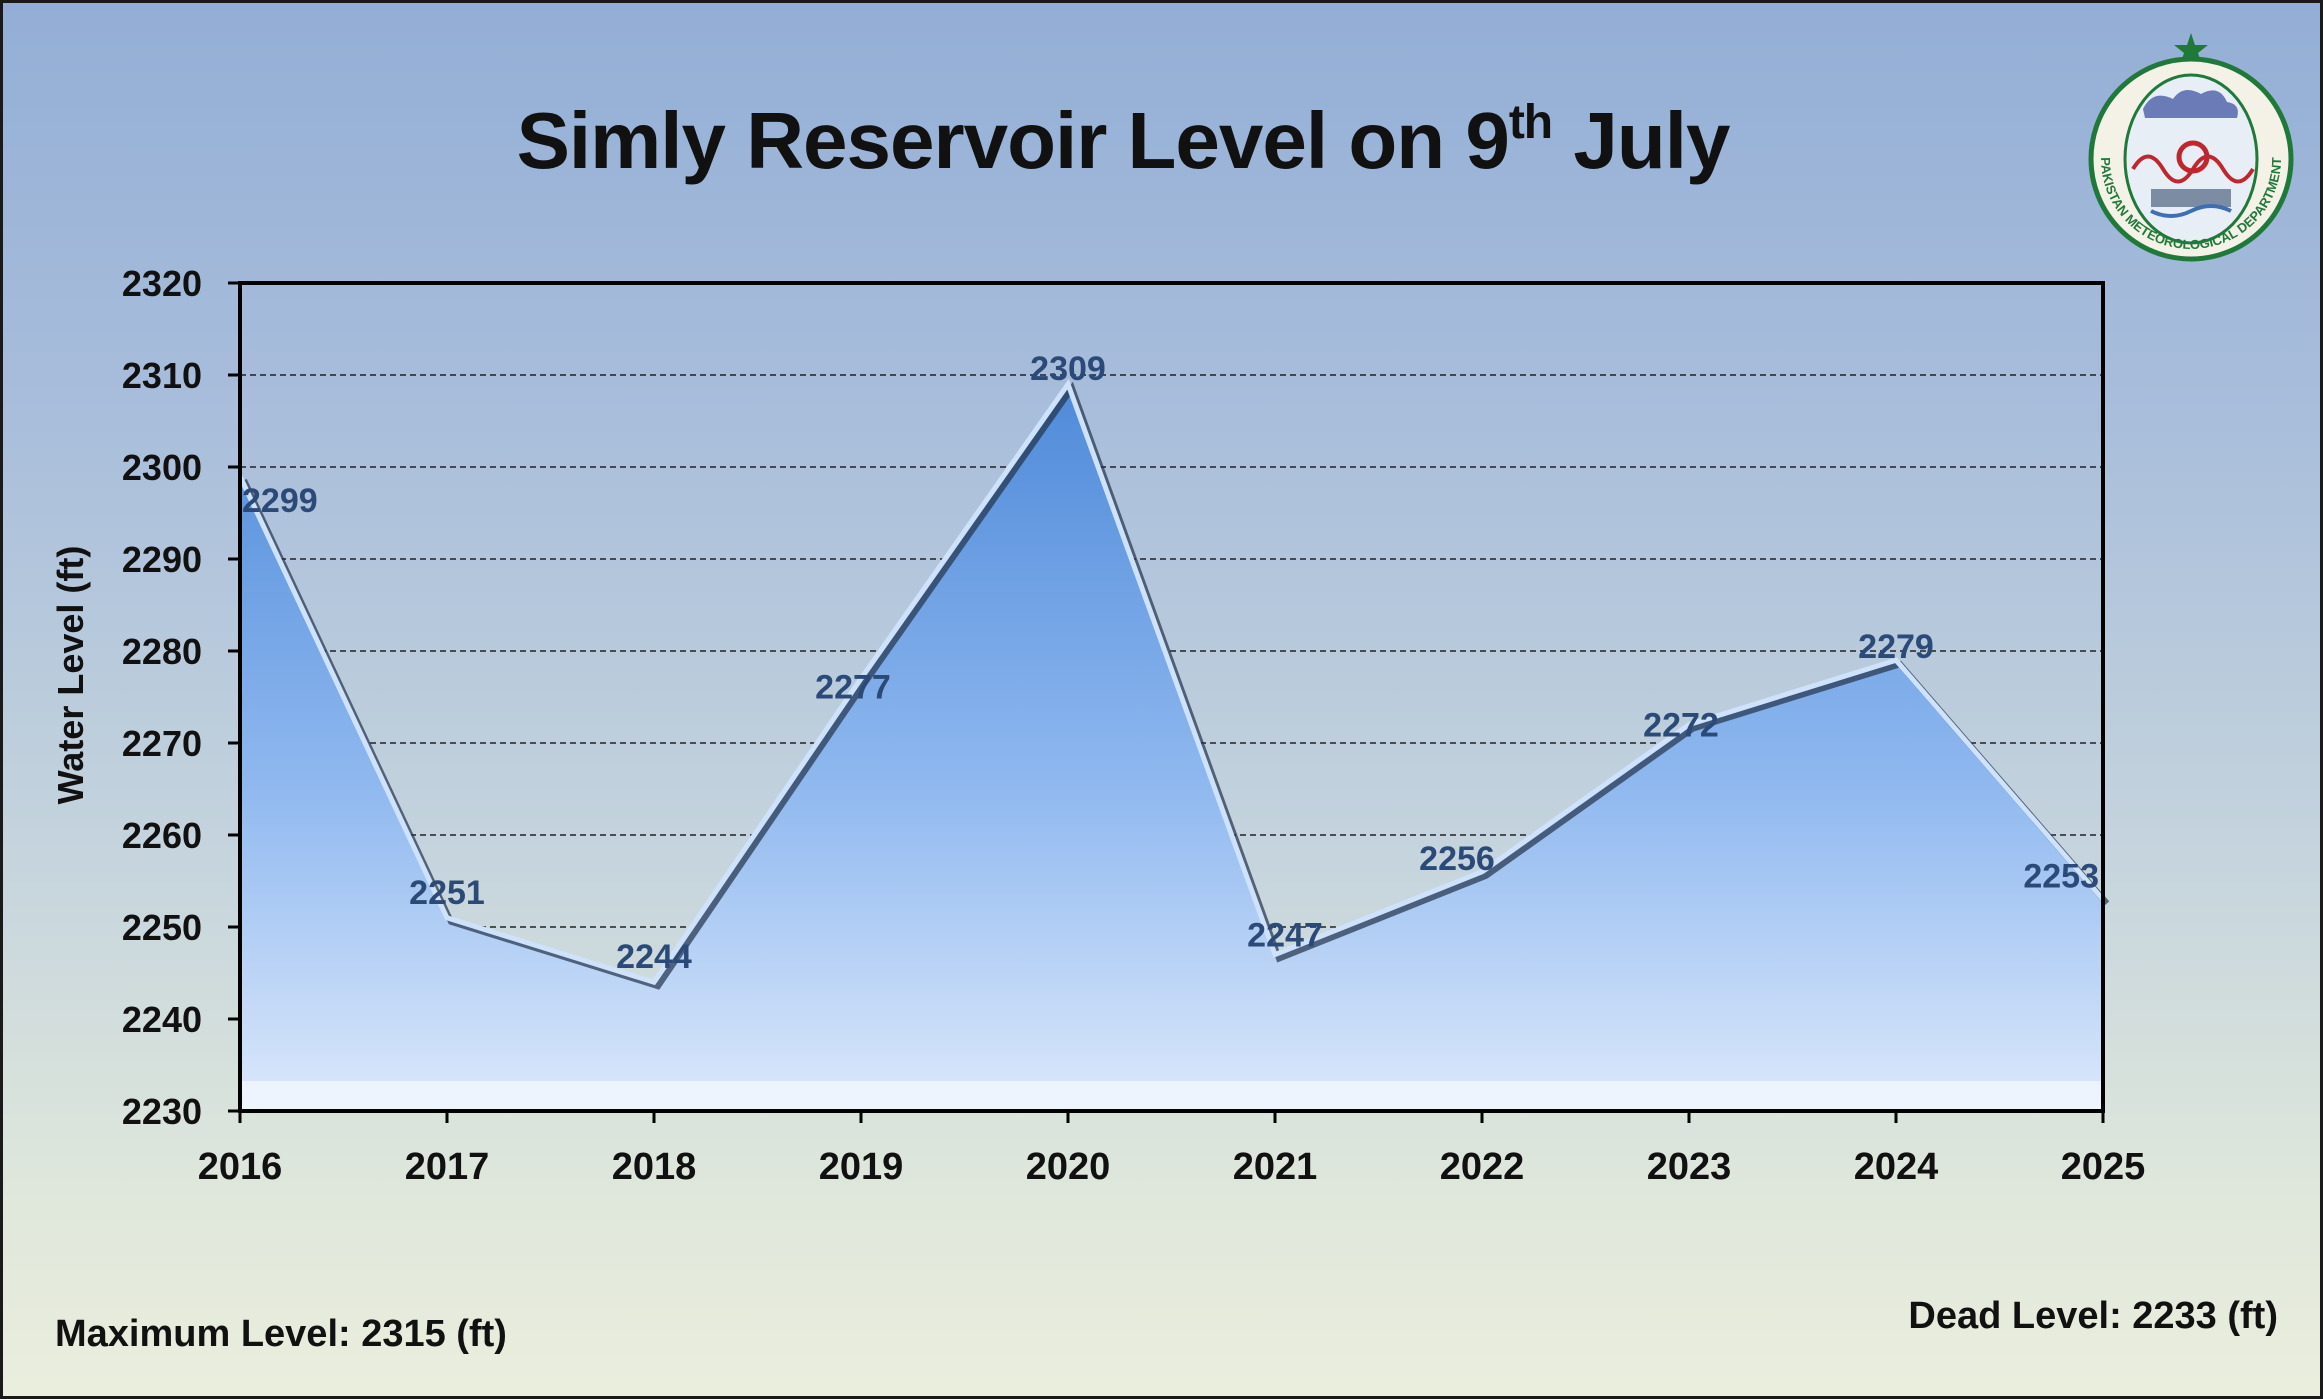 The width and height of the screenshot is (2323, 1399). Describe the element at coordinates (162, 375) in the screenshot. I see `y-tick-label: 2310` at that location.